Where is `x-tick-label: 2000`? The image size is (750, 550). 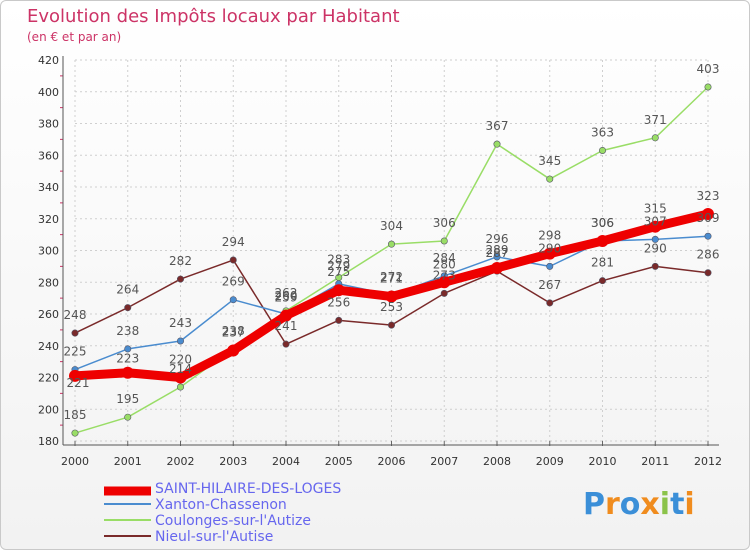 x-tick-label: 2000 is located at coordinates (75, 461).